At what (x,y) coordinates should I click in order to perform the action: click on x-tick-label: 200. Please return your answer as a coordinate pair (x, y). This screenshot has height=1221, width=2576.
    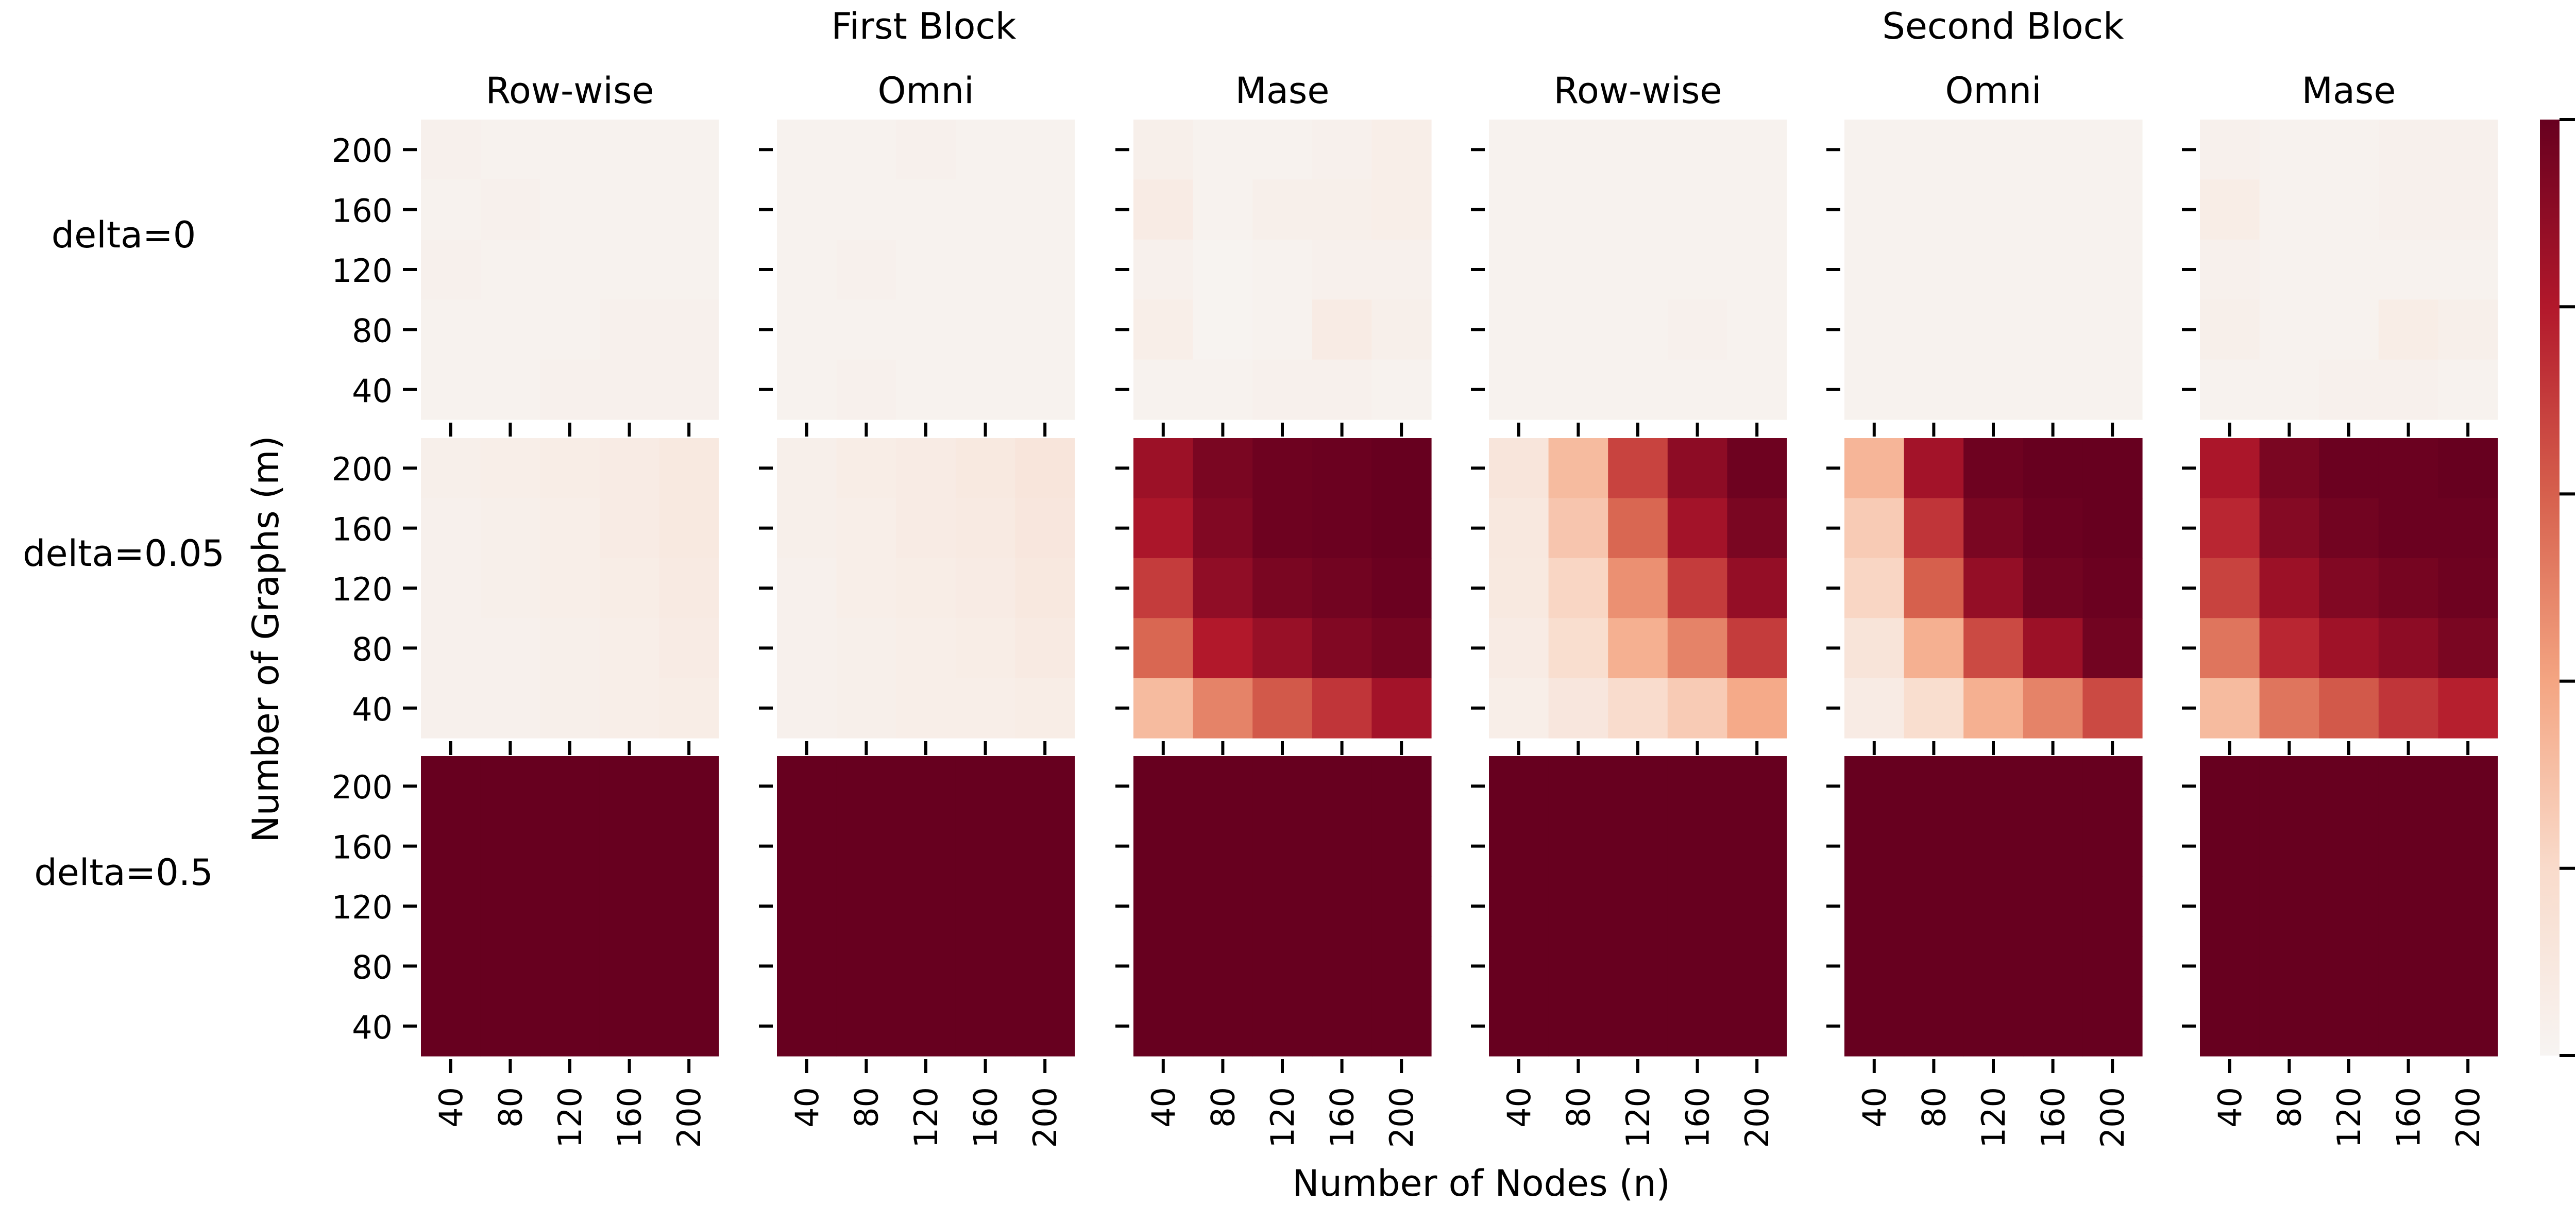
    Looking at the image, I should click on (2468, 1117).